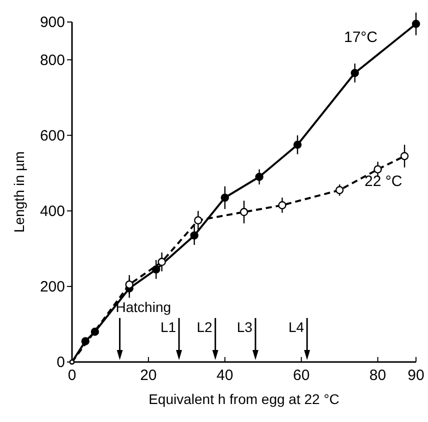  I want to click on ref-line-label: L4, so click(296, 327).